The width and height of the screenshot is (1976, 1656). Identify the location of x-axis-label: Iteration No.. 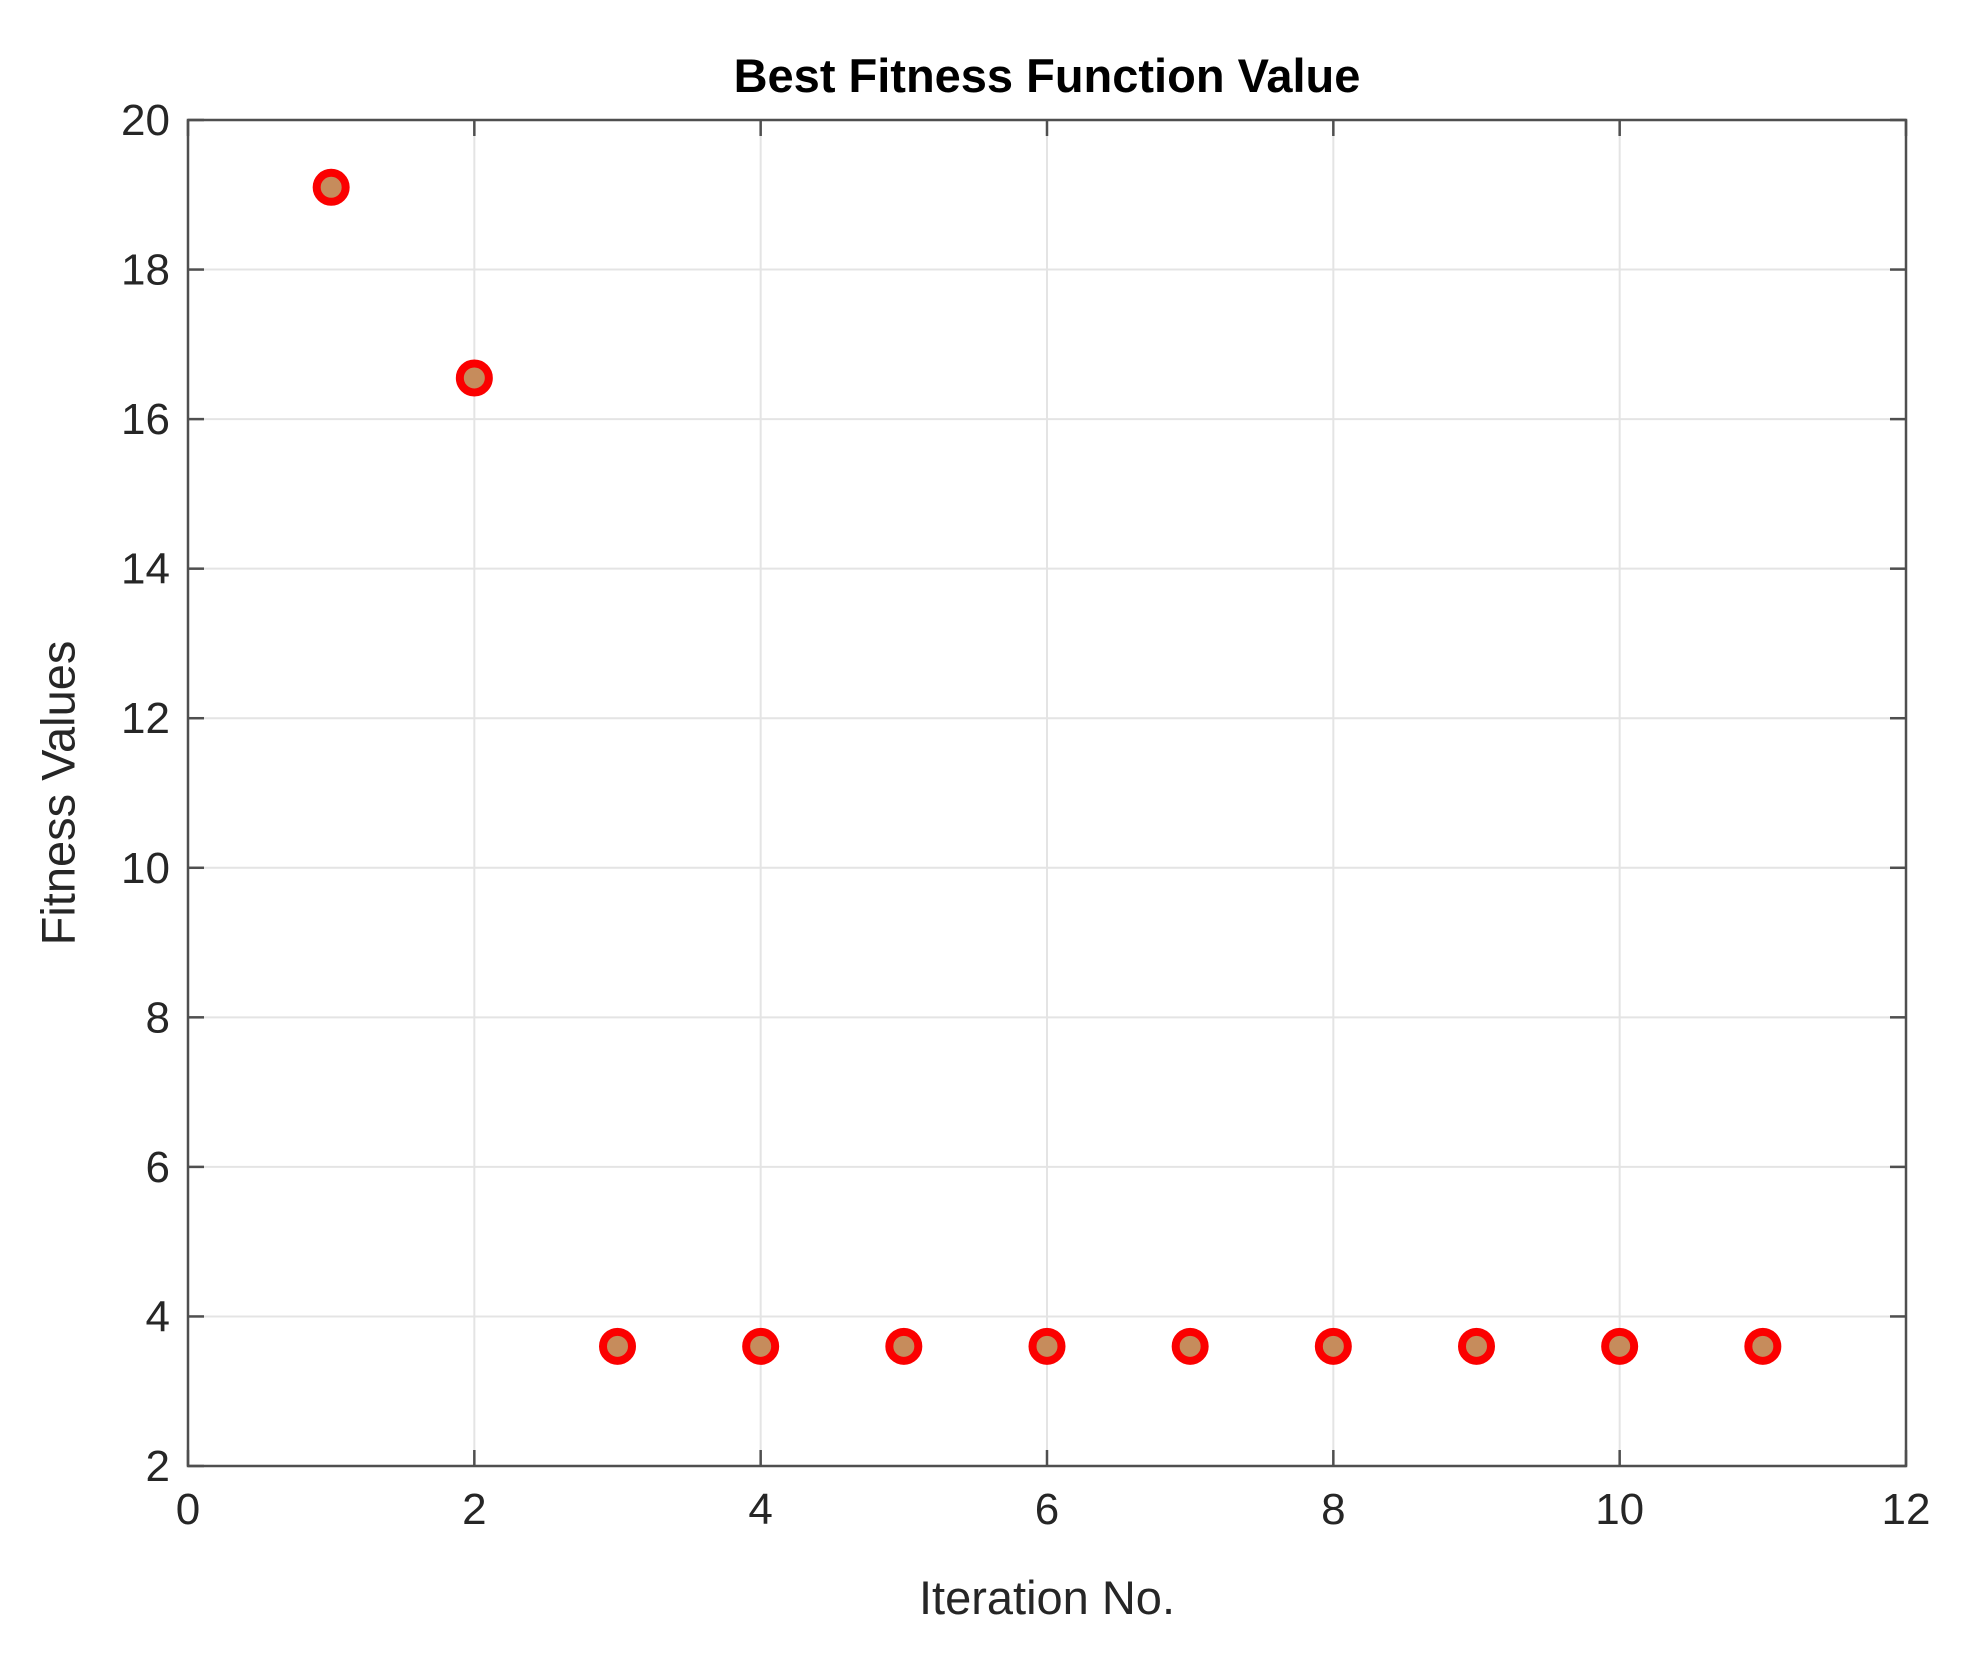
(1047, 1597).